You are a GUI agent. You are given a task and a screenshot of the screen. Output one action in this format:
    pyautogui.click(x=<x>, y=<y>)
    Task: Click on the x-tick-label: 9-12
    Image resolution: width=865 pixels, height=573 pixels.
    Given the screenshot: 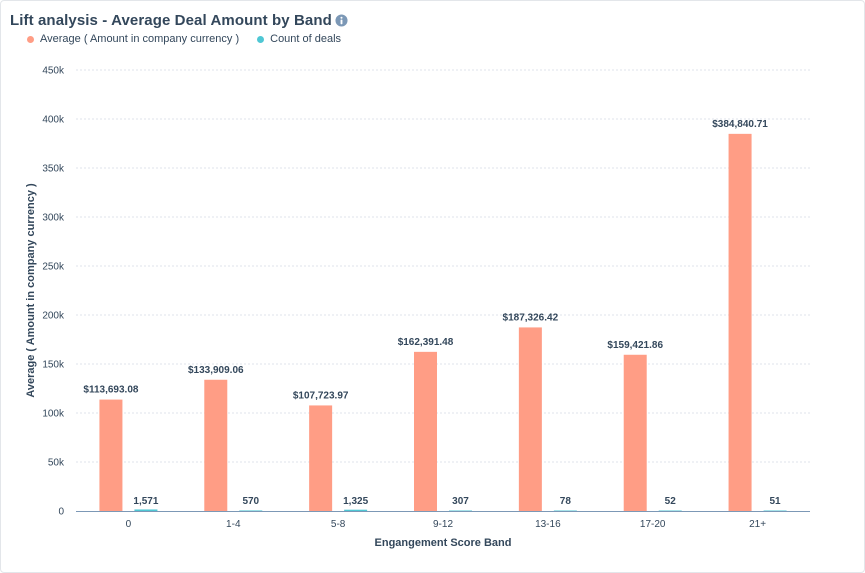 What is the action you would take?
    pyautogui.click(x=443, y=524)
    